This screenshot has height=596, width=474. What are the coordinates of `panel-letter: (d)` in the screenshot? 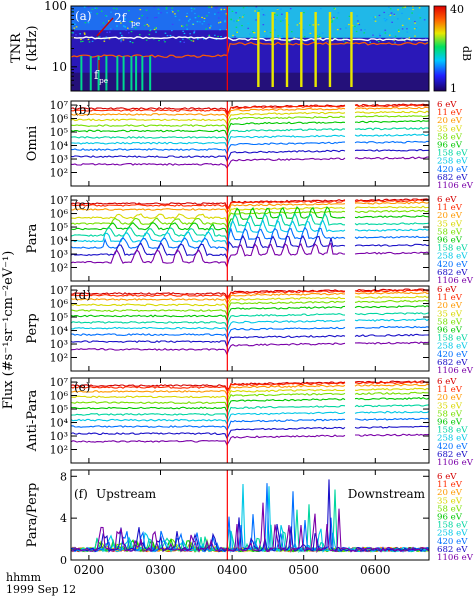 It's located at (82, 295).